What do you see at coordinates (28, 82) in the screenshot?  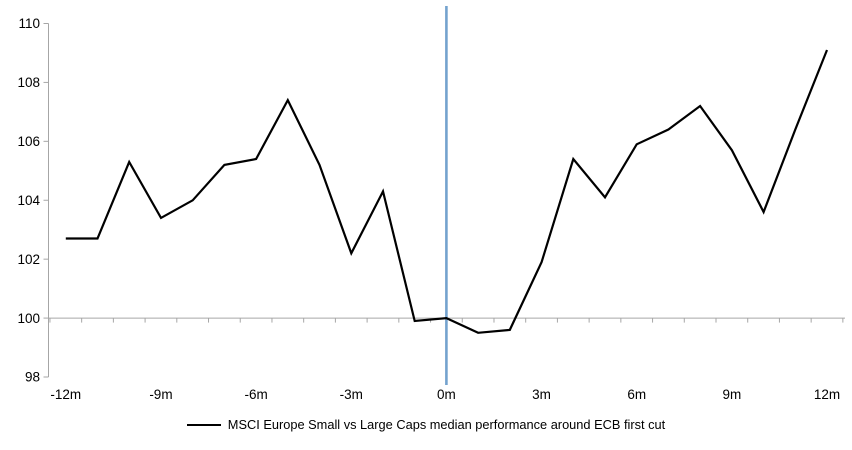 I see `y-tick-label: 108` at bounding box center [28, 82].